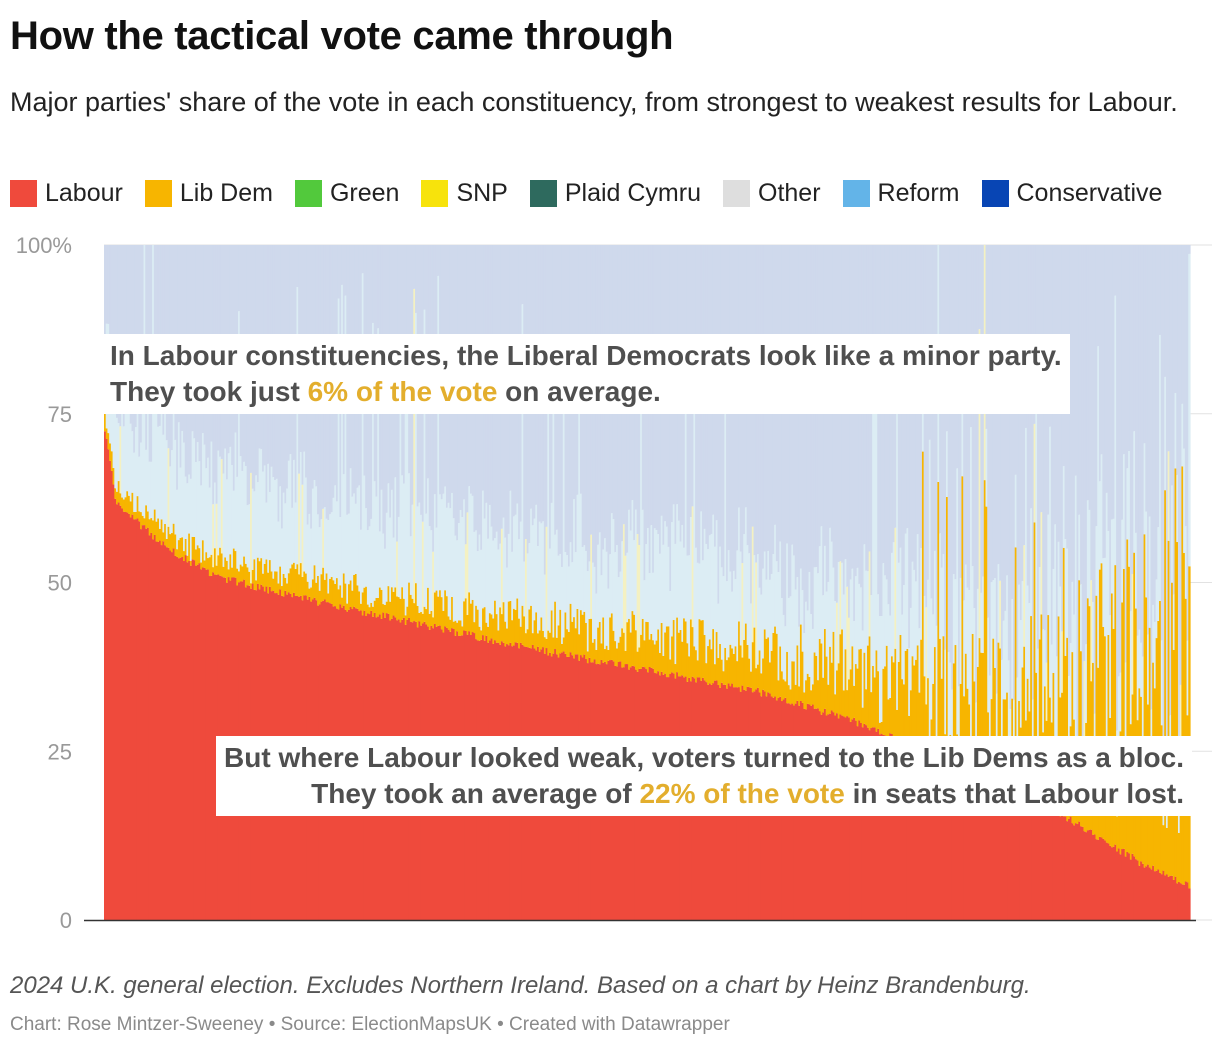 The height and width of the screenshot is (1048, 1220). What do you see at coordinates (579, 391) in the screenshot?
I see `annotation-top-line2-post: on average.` at bounding box center [579, 391].